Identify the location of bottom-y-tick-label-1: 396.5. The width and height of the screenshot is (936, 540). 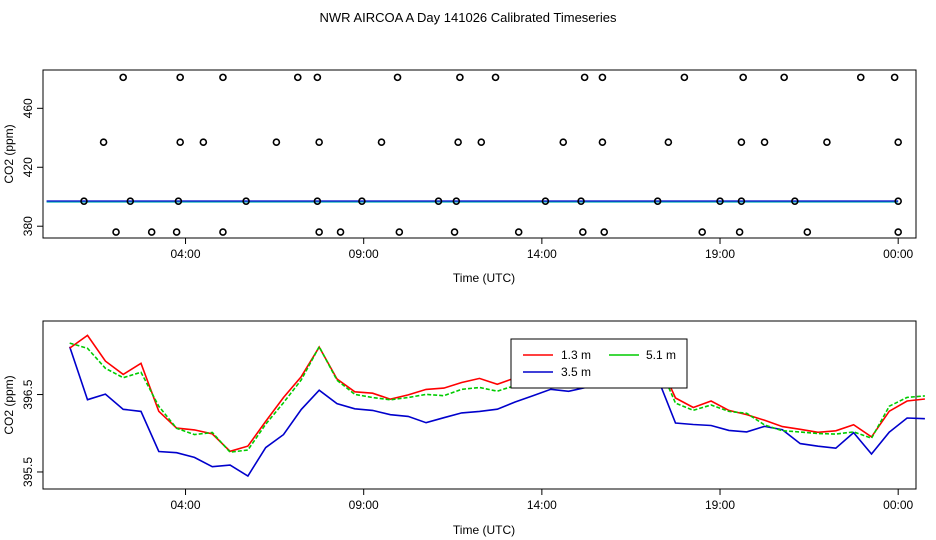
(28, 394).